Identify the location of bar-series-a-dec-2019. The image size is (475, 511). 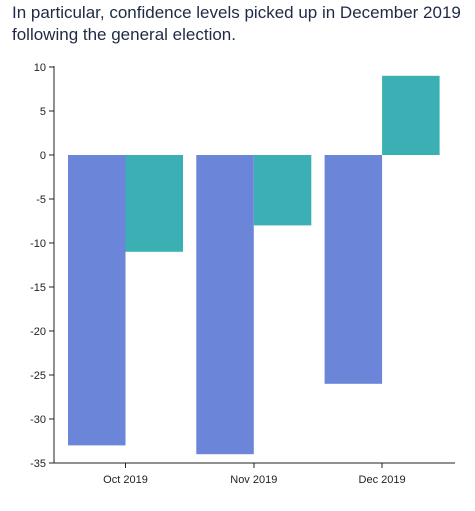
(353, 269).